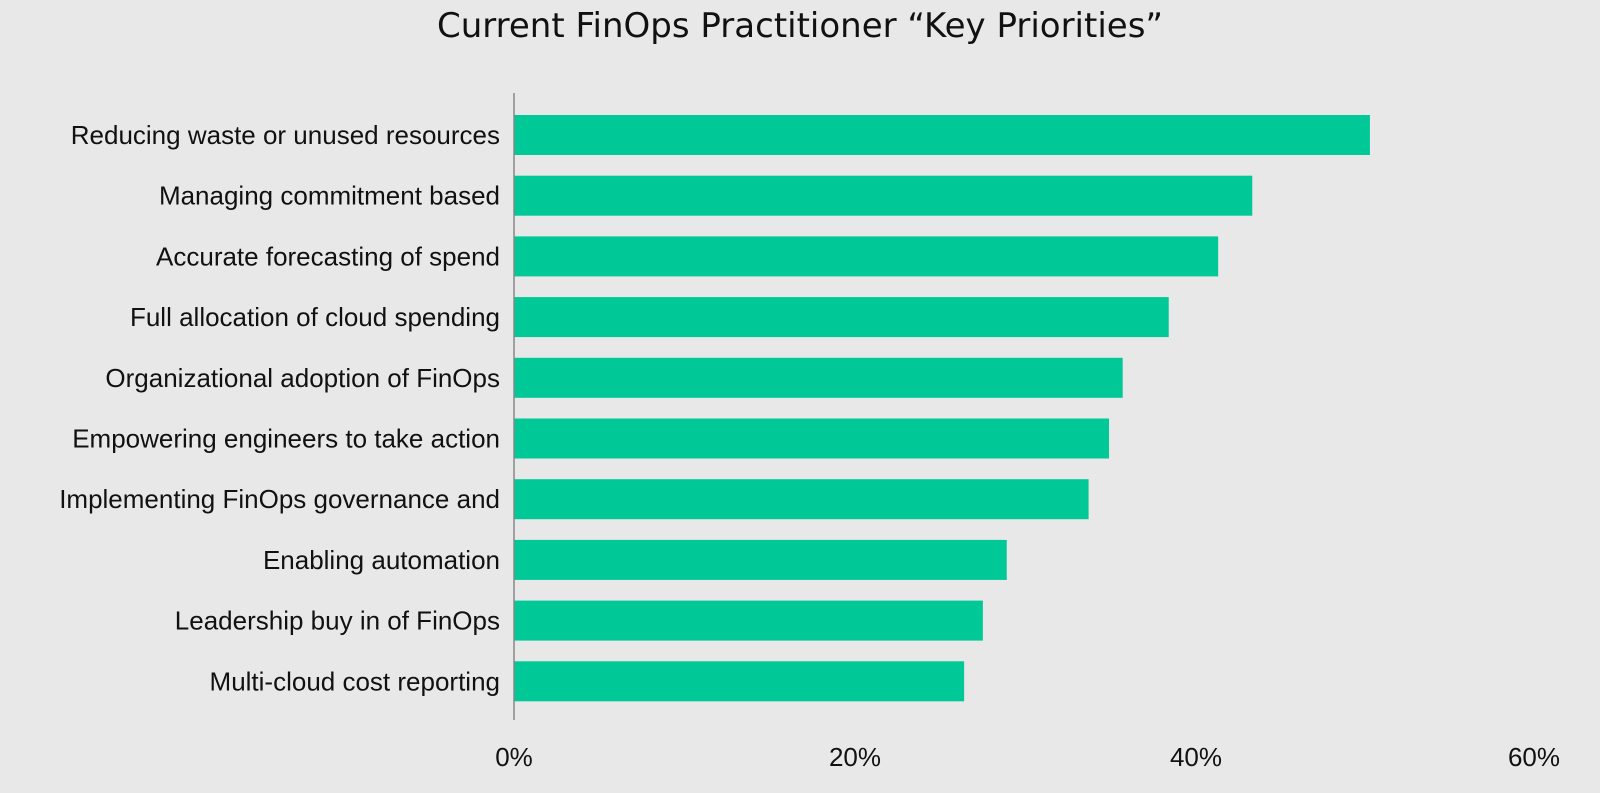 This screenshot has height=793, width=1600. Describe the element at coordinates (1027, 757) in the screenshot. I see `x-axis-ticks: 0% 20% 40% 60%` at that location.